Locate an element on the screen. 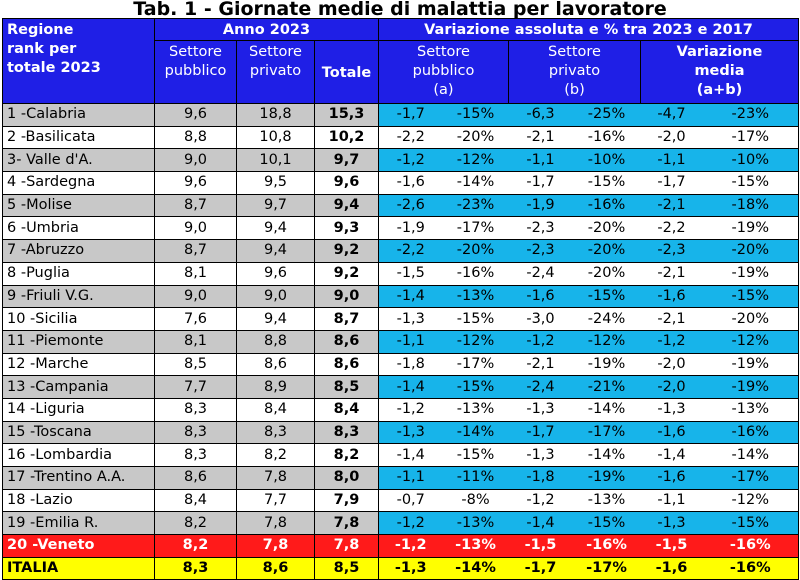 This screenshot has height=580, width=800. privato-value: 9,6 is located at coordinates (275, 273).